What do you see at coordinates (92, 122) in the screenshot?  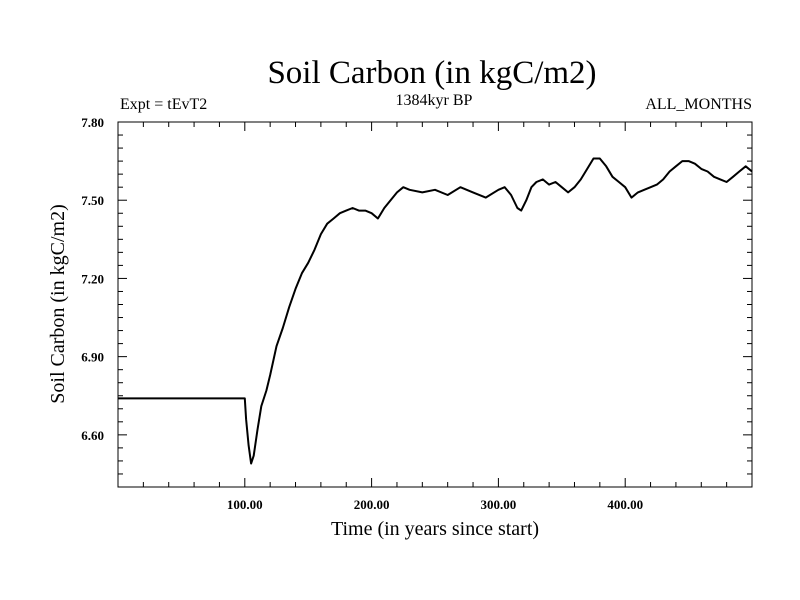 I see `y-tick-label: 7.80` at bounding box center [92, 122].